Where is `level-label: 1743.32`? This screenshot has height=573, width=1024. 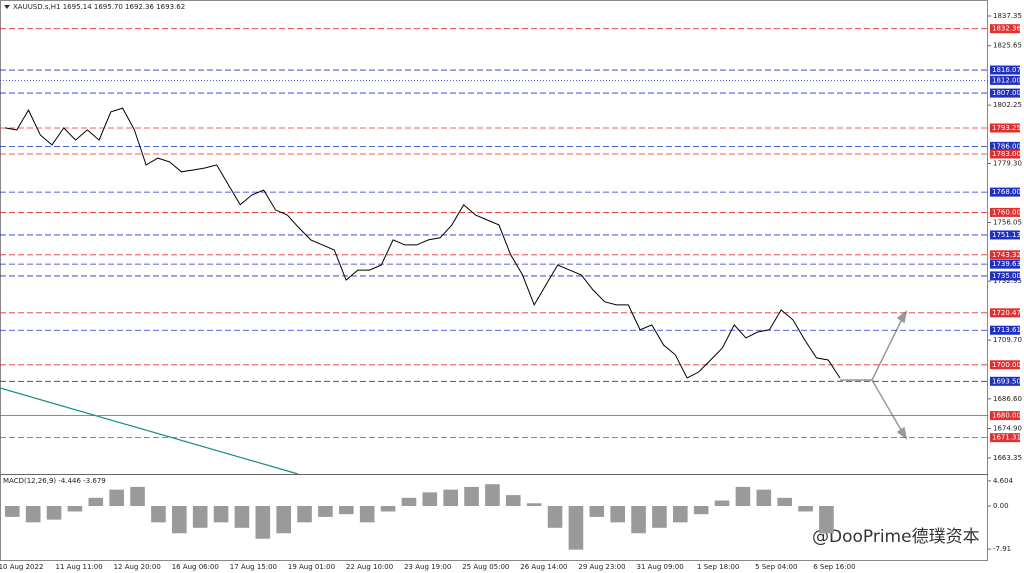 level-label: 1743.32 is located at coordinates (1006, 255).